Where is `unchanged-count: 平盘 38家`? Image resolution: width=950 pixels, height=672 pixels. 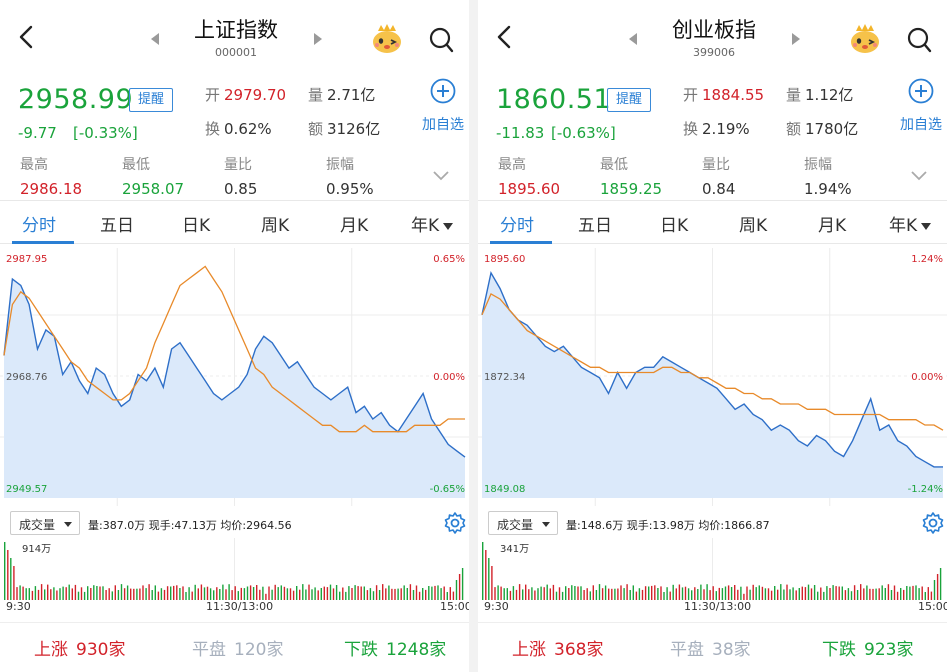 unchanged-count: 平盘 38家 is located at coordinates (710, 647).